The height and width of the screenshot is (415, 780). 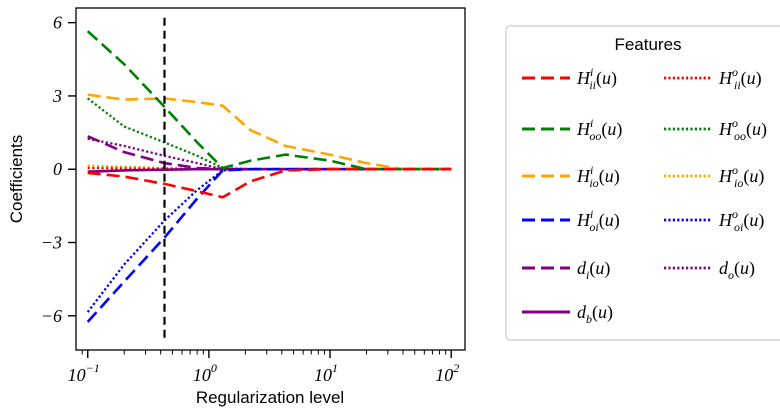 I want to click on legend-title: Features, so click(x=647, y=44).